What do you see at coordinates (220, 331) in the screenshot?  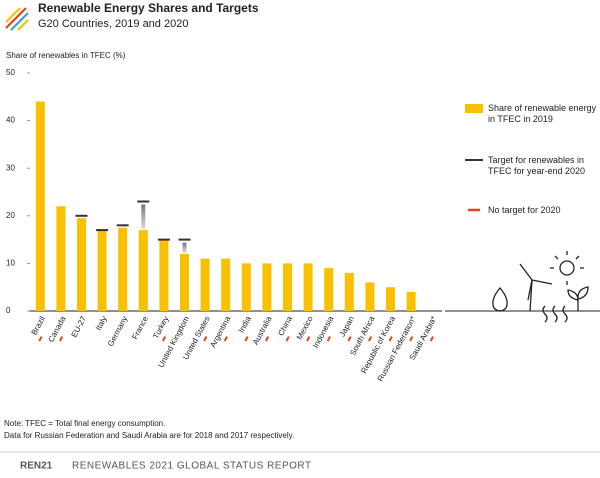 I see `x-tick-label: Argentina` at bounding box center [220, 331].